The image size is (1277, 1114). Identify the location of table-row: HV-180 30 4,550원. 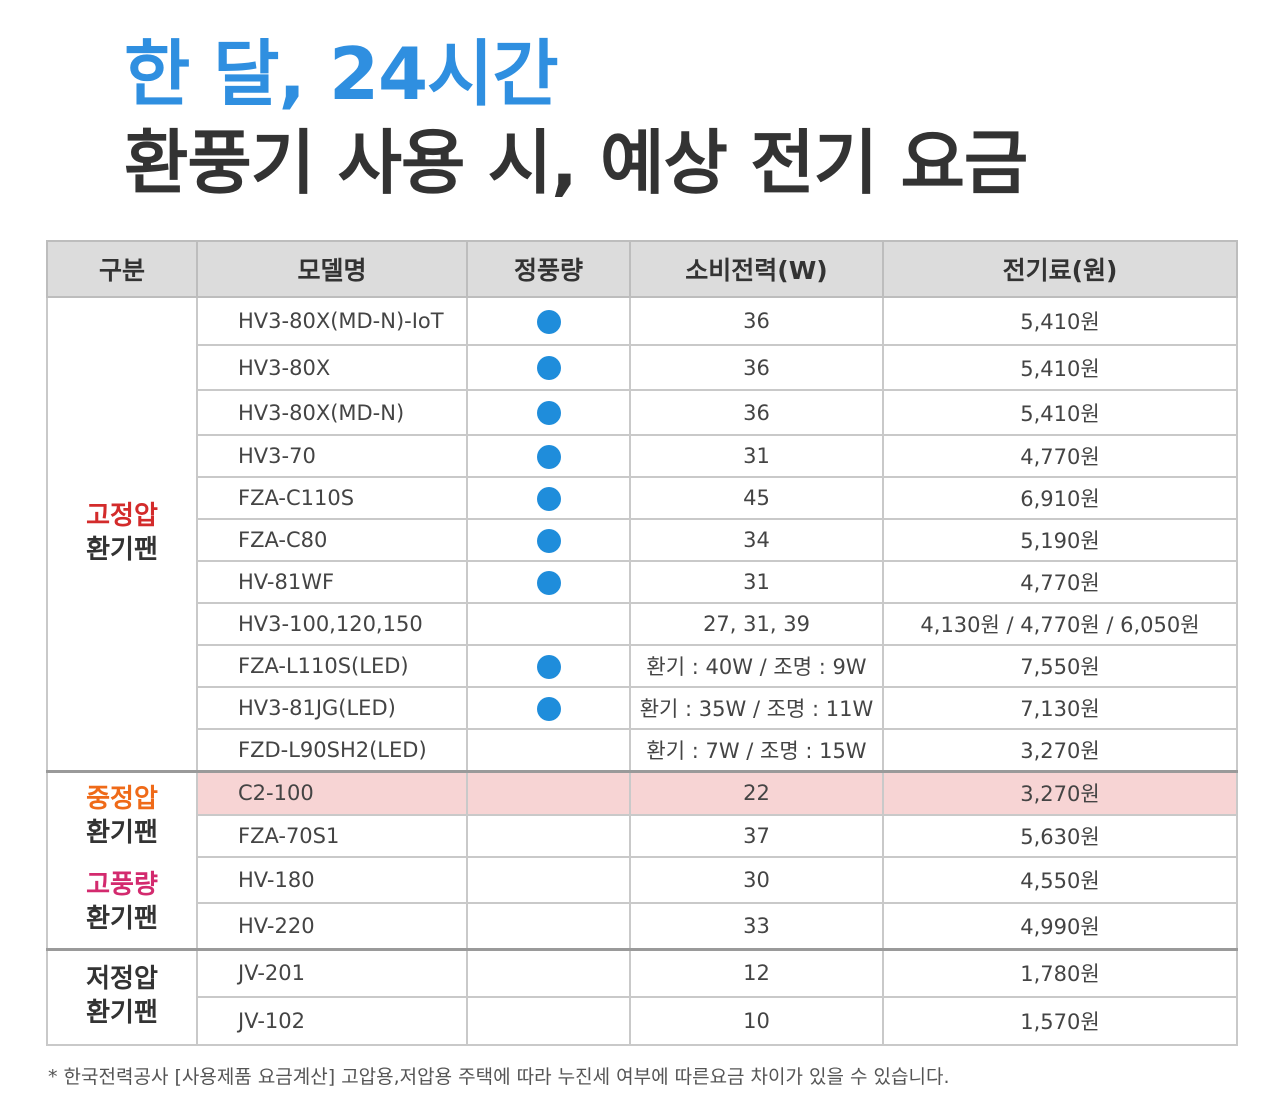
(642, 880).